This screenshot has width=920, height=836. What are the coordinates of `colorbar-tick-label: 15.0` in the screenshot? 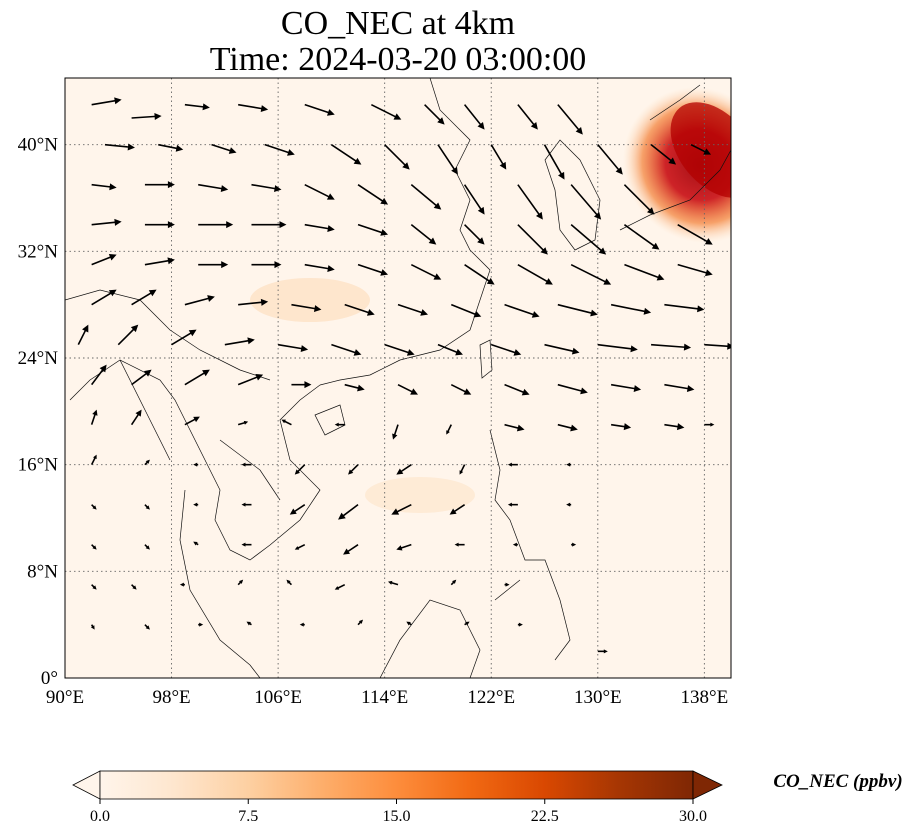 It's located at (397, 816).